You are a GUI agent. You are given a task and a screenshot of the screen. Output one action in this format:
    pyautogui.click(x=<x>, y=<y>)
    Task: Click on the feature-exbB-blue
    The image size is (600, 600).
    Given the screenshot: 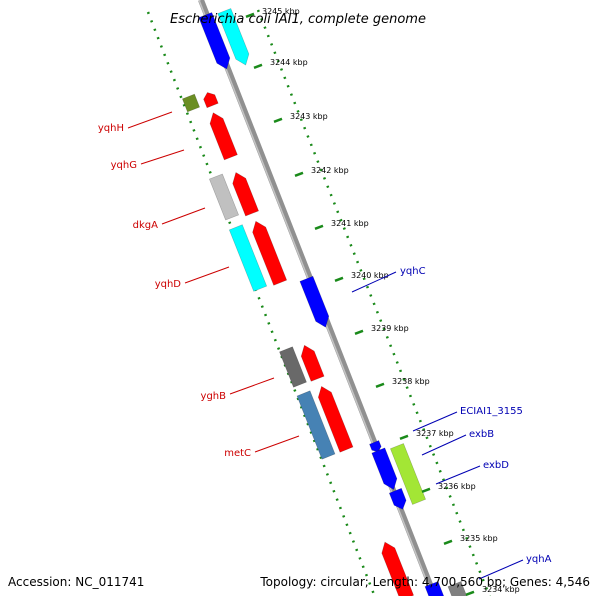 What is the action you would take?
    pyautogui.click(x=384, y=468)
    